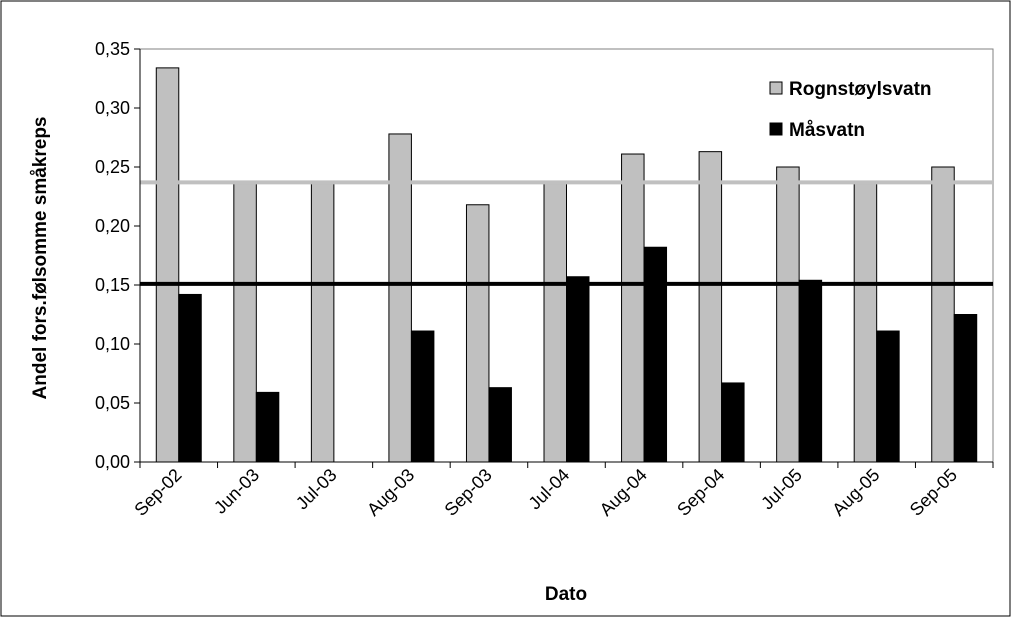 This screenshot has width=1011, height=622. I want to click on y-tick-label: 0,05, so click(112, 403).